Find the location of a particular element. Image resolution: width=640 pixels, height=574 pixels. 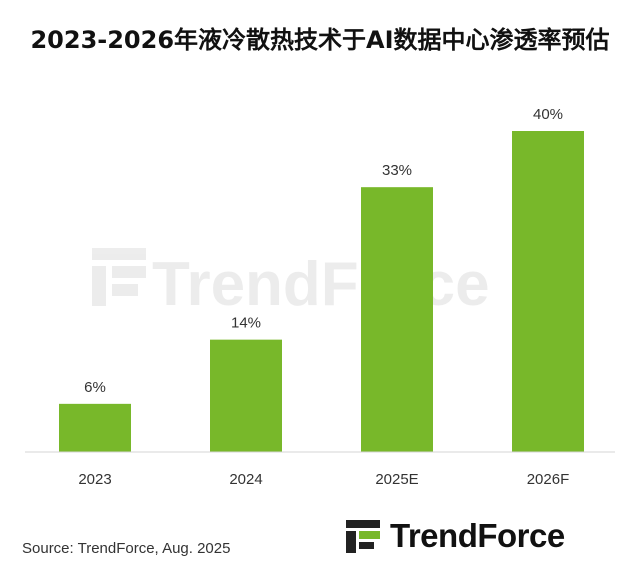

data-label-2025E: 33% is located at coordinates (397, 170).